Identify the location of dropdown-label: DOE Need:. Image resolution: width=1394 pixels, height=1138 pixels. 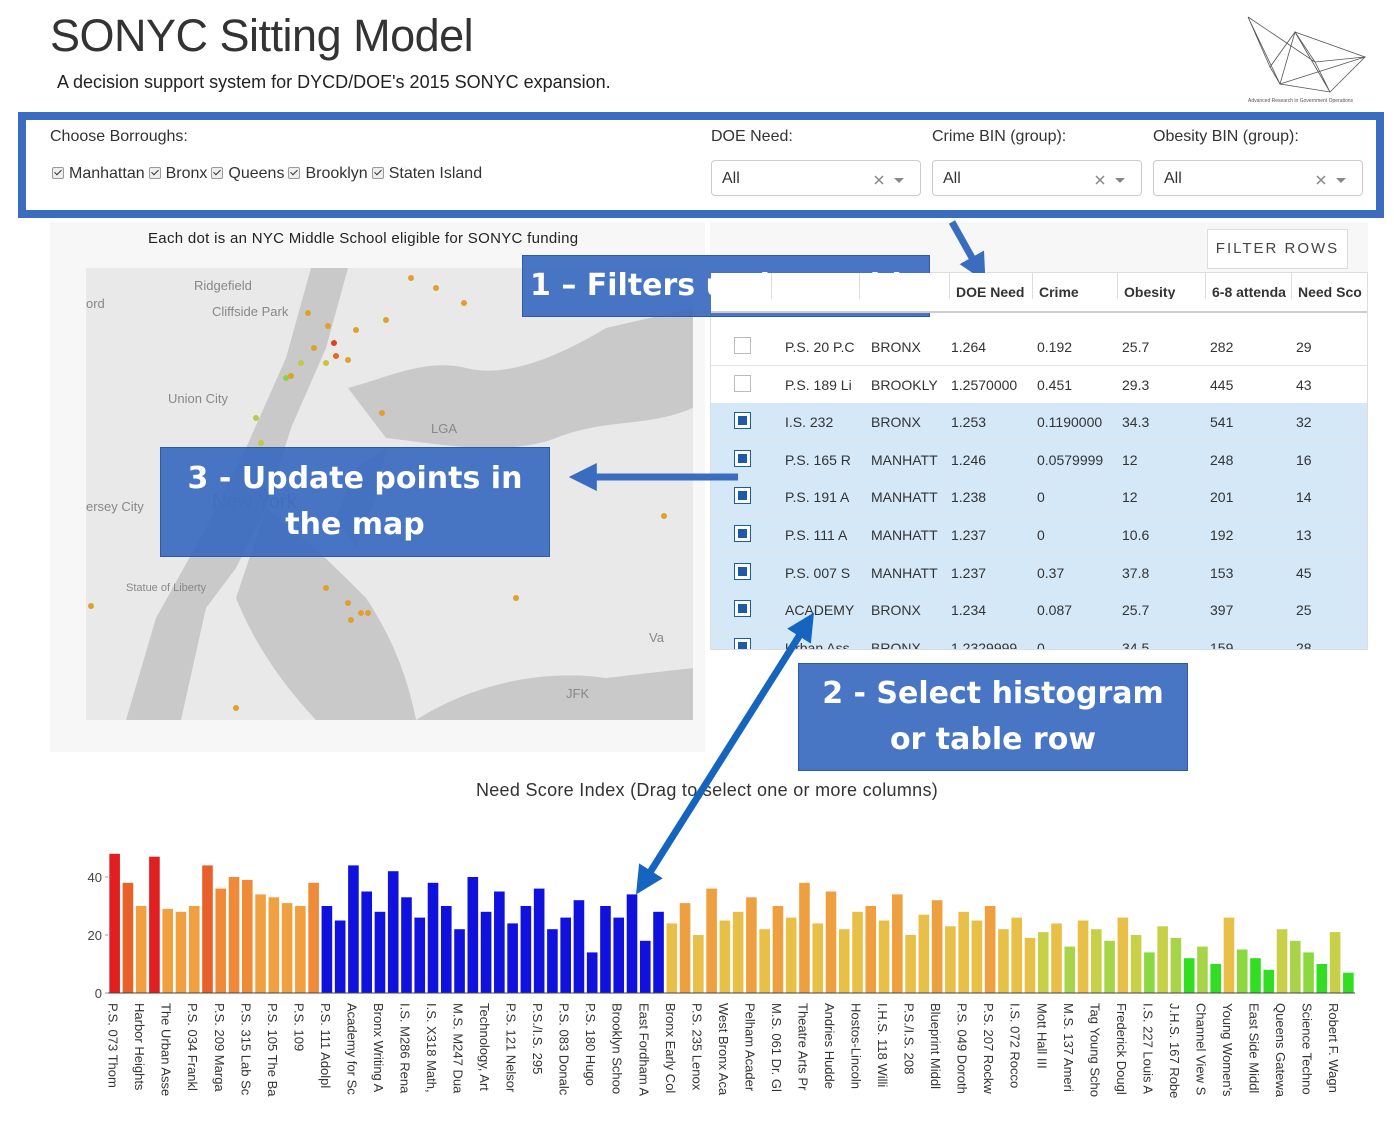
(752, 136).